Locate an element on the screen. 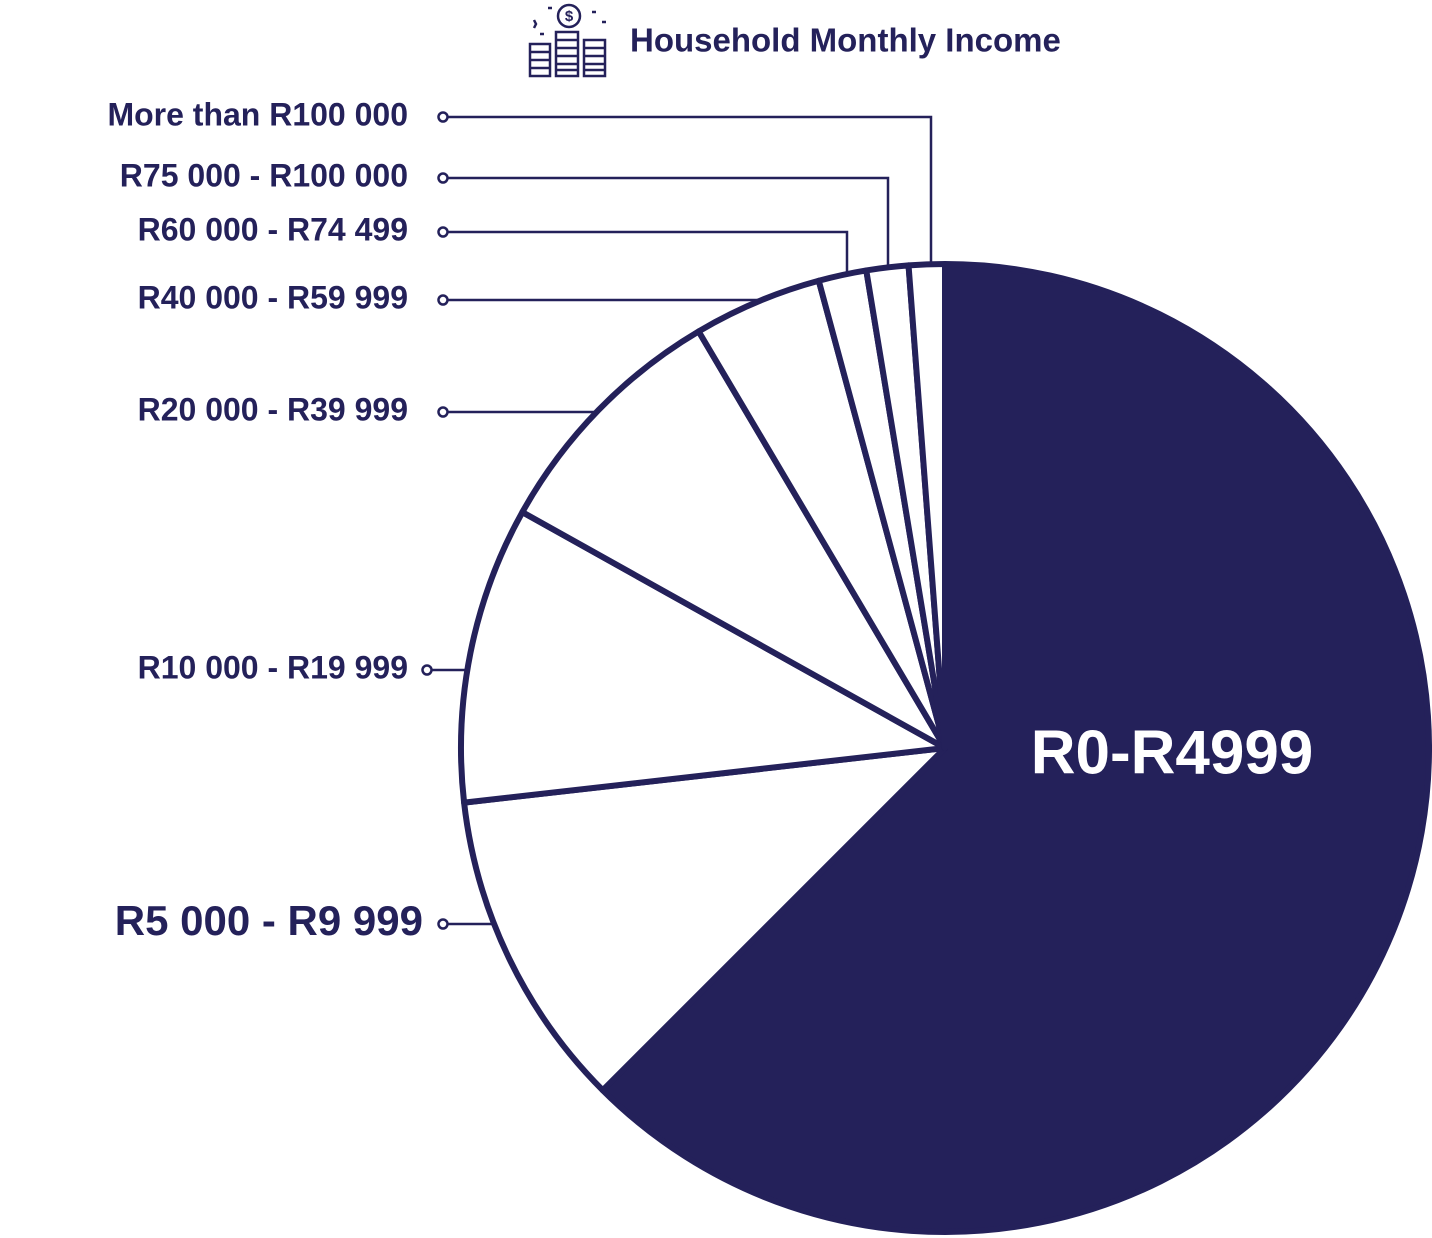 This screenshot has width=1432, height=1238. slice-label: R40 000 - R59 999 is located at coordinates (273, 297).